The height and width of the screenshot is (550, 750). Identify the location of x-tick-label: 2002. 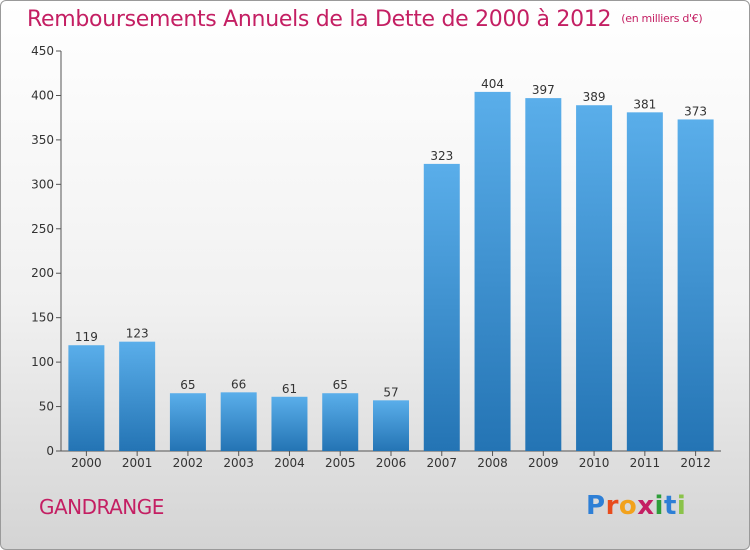
(188, 463).